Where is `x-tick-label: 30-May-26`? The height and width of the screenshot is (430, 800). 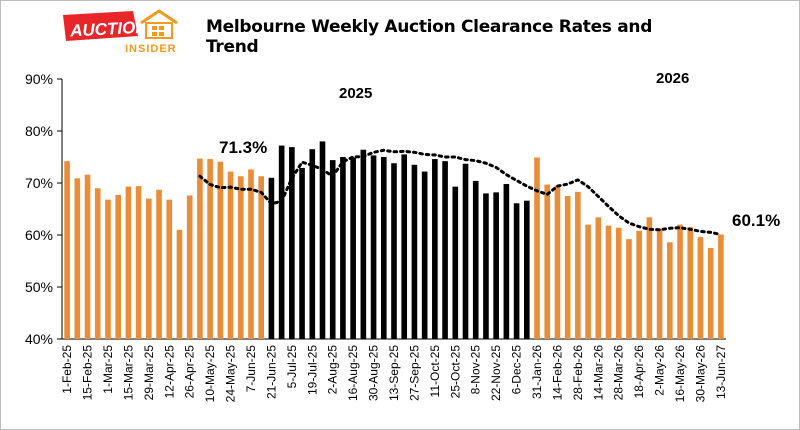 x-tick-label: 30-May-26 is located at coordinates (700, 374).